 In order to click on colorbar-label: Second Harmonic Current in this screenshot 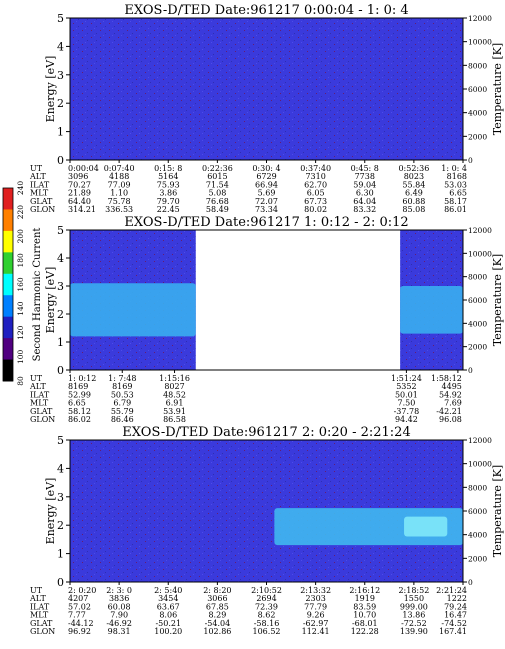, I will do `click(37, 295)`.